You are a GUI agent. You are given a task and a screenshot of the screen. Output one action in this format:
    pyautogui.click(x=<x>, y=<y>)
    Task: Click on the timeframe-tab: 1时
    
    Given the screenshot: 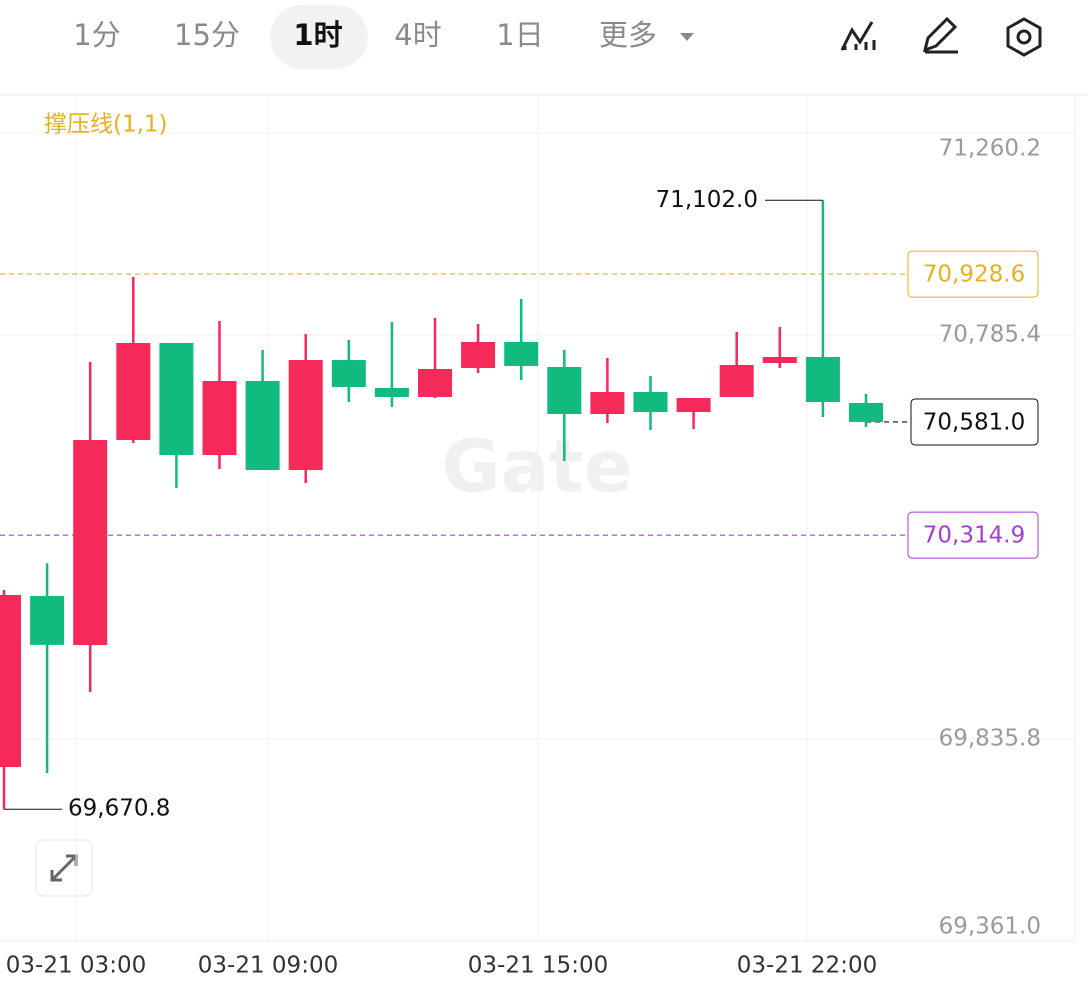 What is the action you would take?
    pyautogui.click(x=317, y=35)
    